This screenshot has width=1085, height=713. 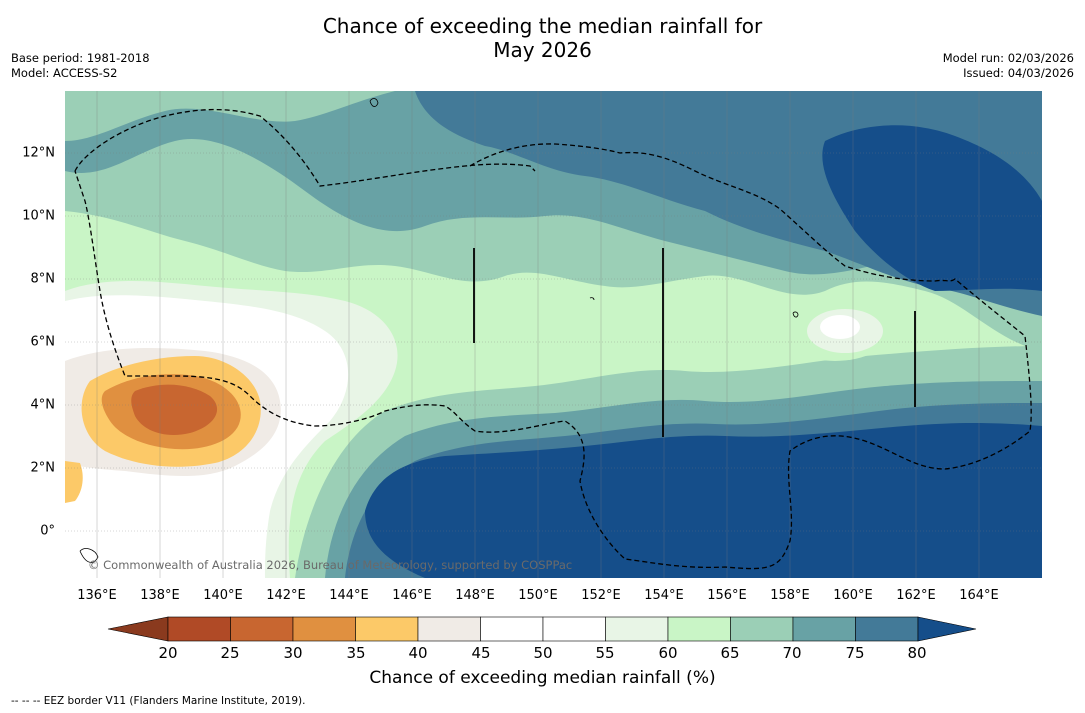 What do you see at coordinates (792, 653) in the screenshot?
I see `colorbar-tick: 70` at bounding box center [792, 653].